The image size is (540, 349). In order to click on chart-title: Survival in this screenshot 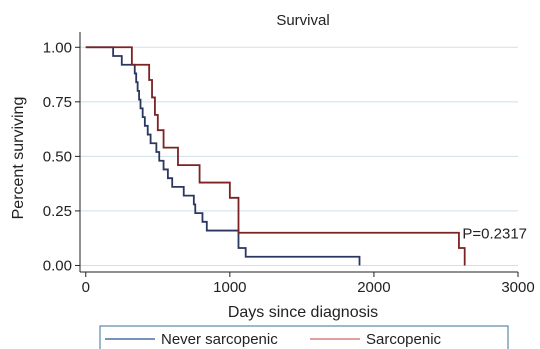, I will do `click(302, 20)`.